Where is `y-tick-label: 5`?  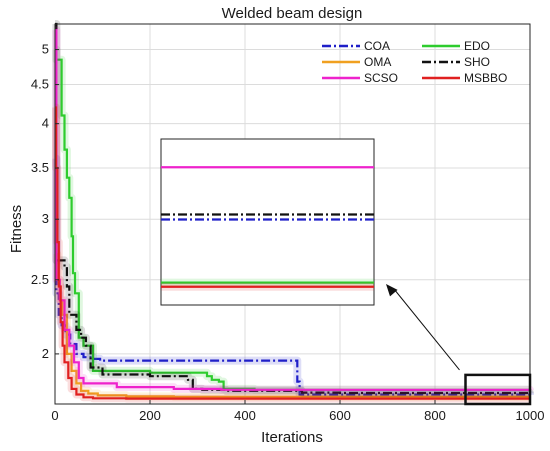 y-tick-label: 5 is located at coordinates (45, 49).